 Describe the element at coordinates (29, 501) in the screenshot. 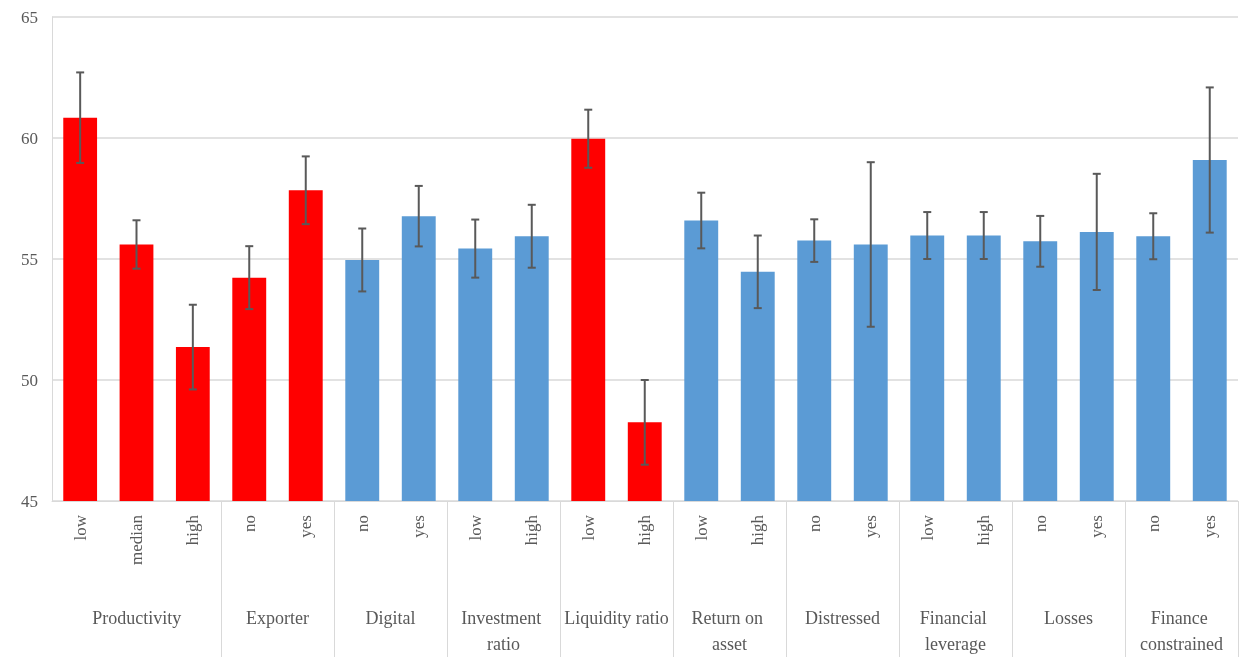

I see `y-tick-label: 45` at that location.